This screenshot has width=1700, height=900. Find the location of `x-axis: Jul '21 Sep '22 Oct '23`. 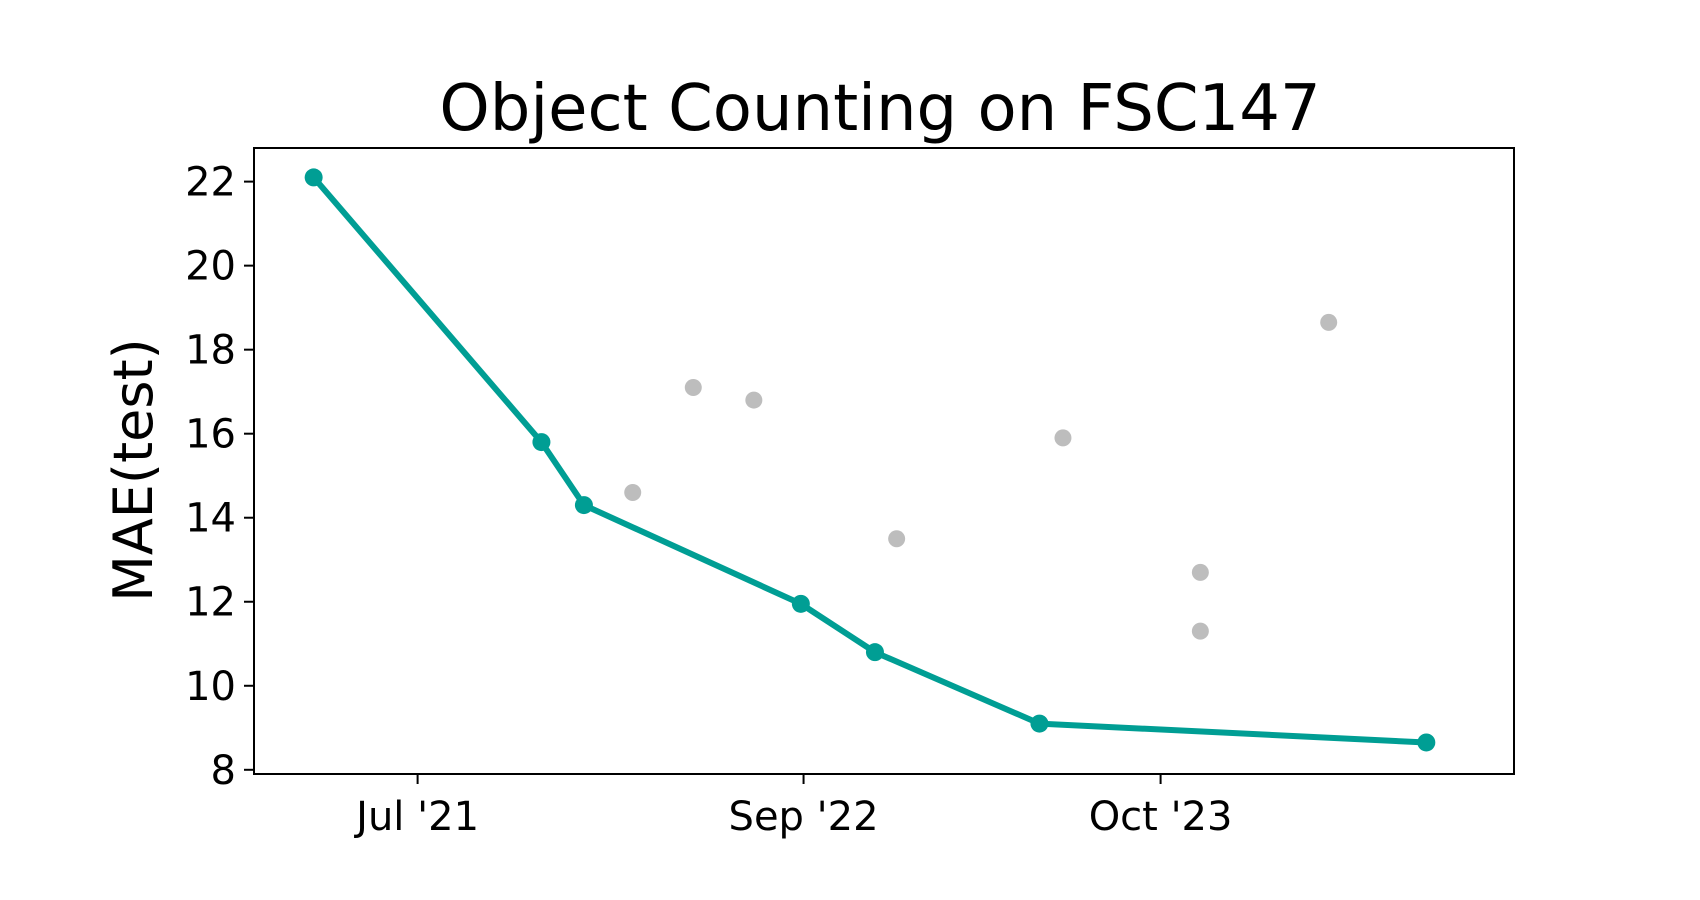

x-axis: Jul '21 Sep '22 Oct '23 is located at coordinates (792, 807).